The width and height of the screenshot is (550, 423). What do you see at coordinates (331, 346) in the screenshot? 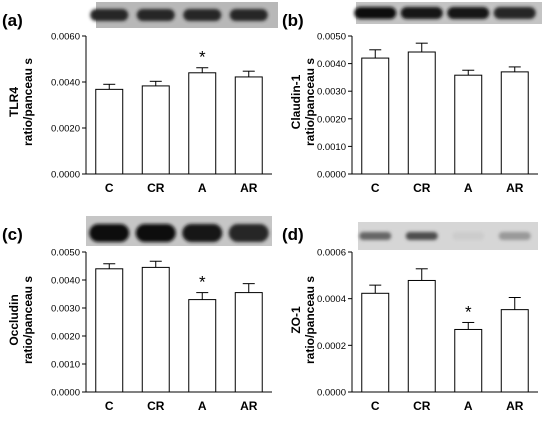
I see `y-tick-label: 0.0002` at bounding box center [331, 346].